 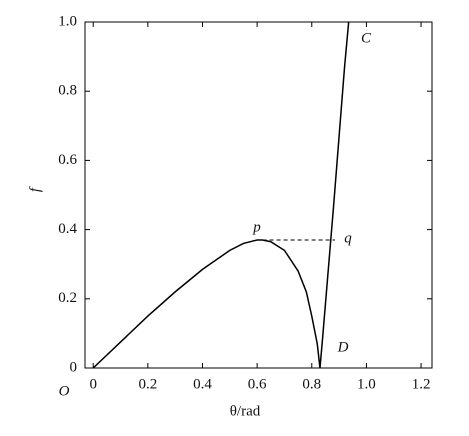 What do you see at coordinates (74, 367) in the screenshot?
I see `y-tick-label: 0` at bounding box center [74, 367].